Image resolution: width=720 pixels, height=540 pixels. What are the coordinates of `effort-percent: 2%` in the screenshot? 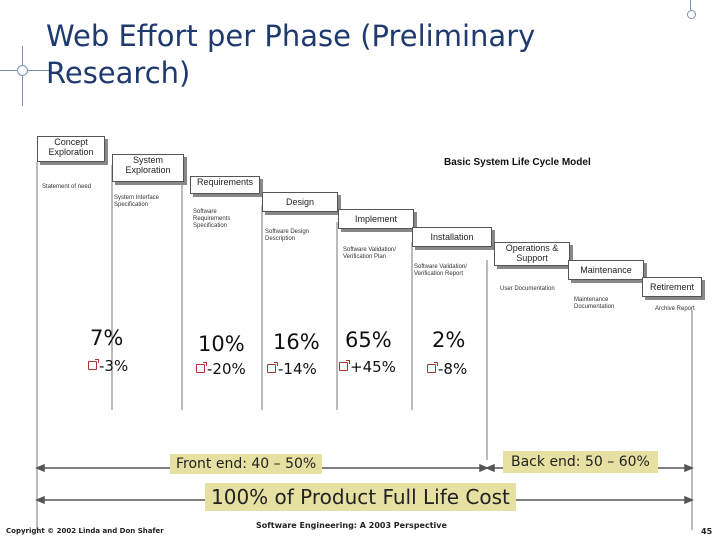 It's located at (449, 340).